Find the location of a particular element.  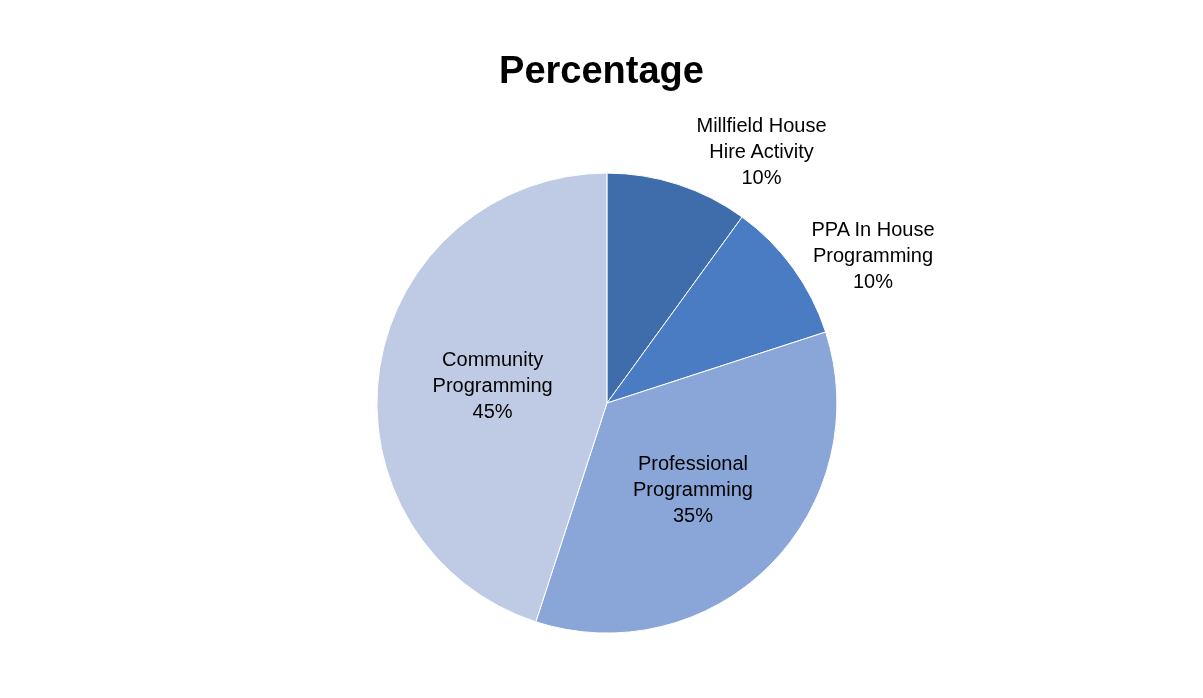

slice-label: Community Programming is located at coordinates (492, 371).